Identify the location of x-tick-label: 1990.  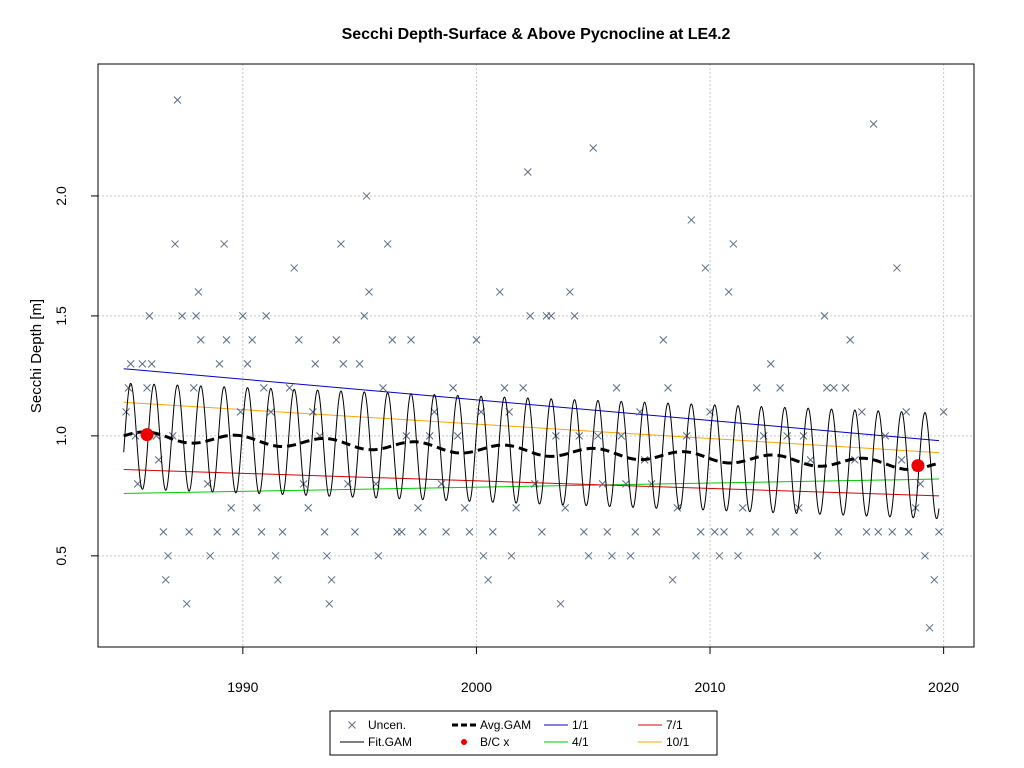
(242, 687).